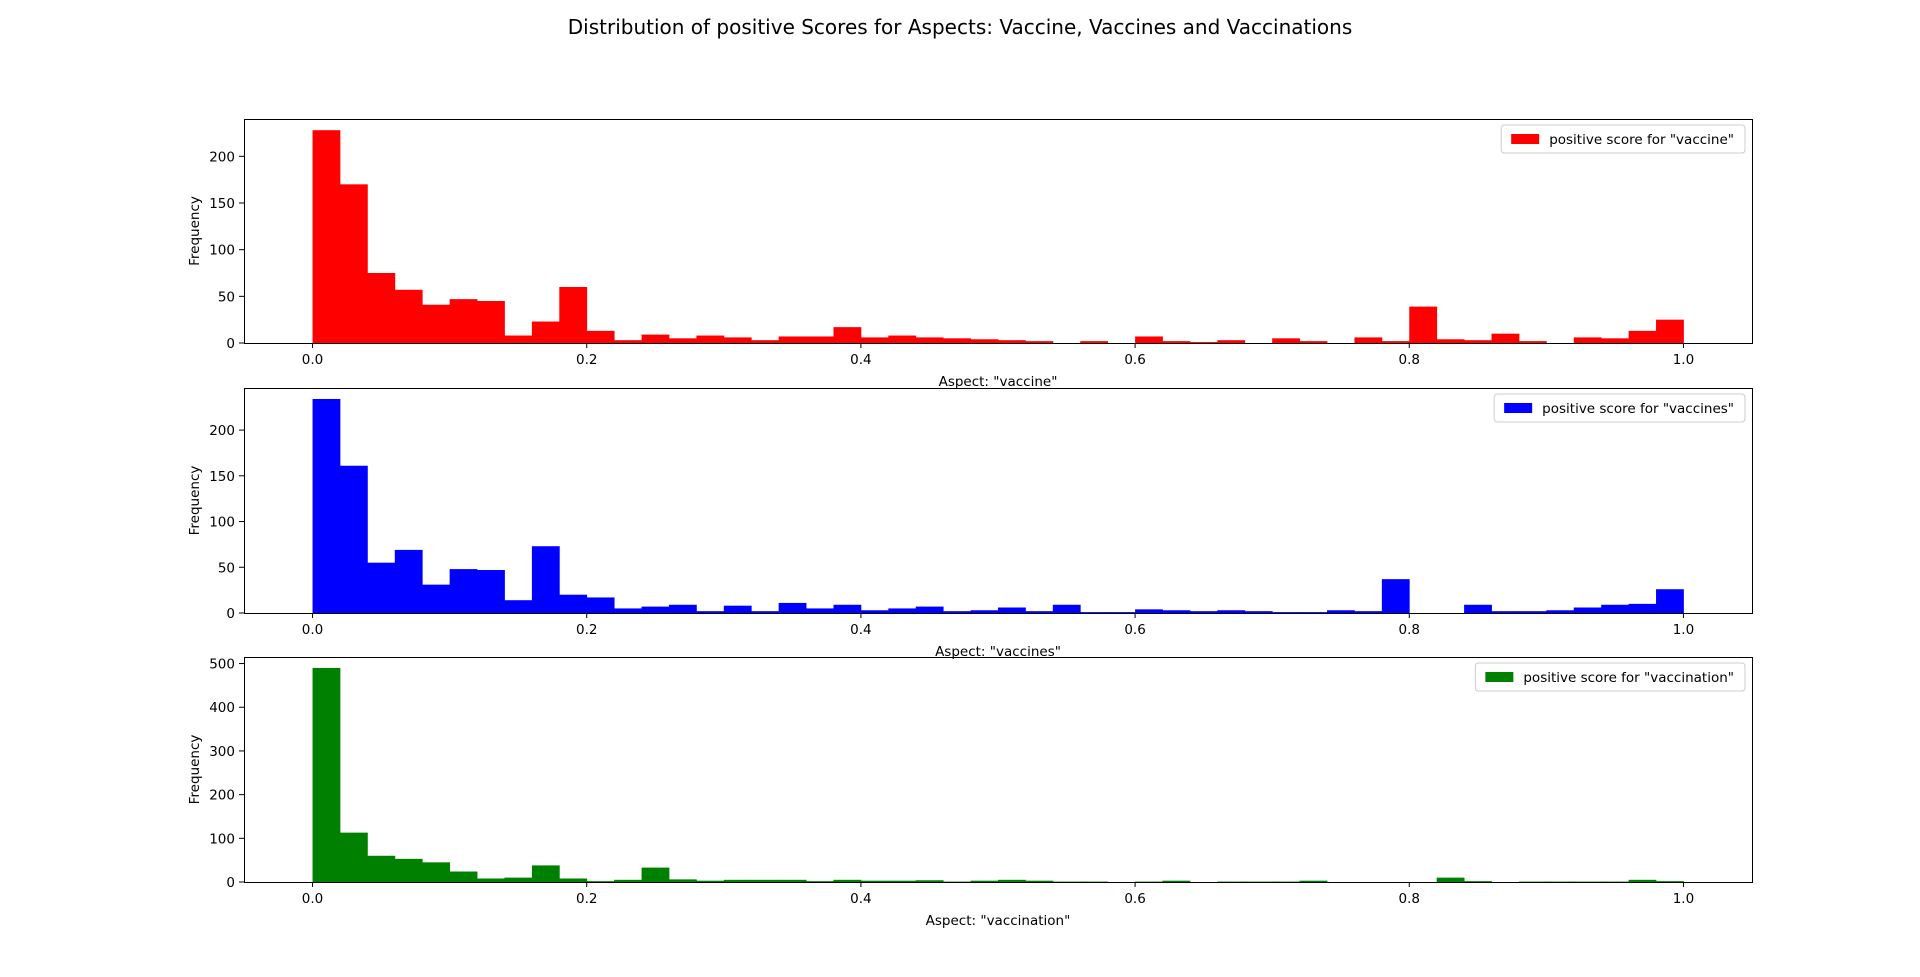 This screenshot has width=1920, height=977. What do you see at coordinates (998, 382) in the screenshot?
I see `x-axis-label: Aspect: "vaccine"` at bounding box center [998, 382].